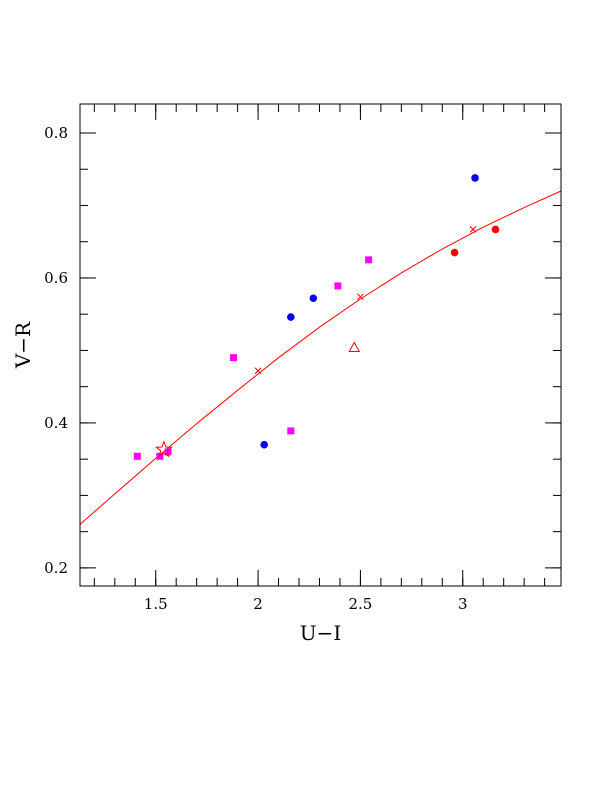  I want to click on x-axis-label: U−I, so click(321, 633).